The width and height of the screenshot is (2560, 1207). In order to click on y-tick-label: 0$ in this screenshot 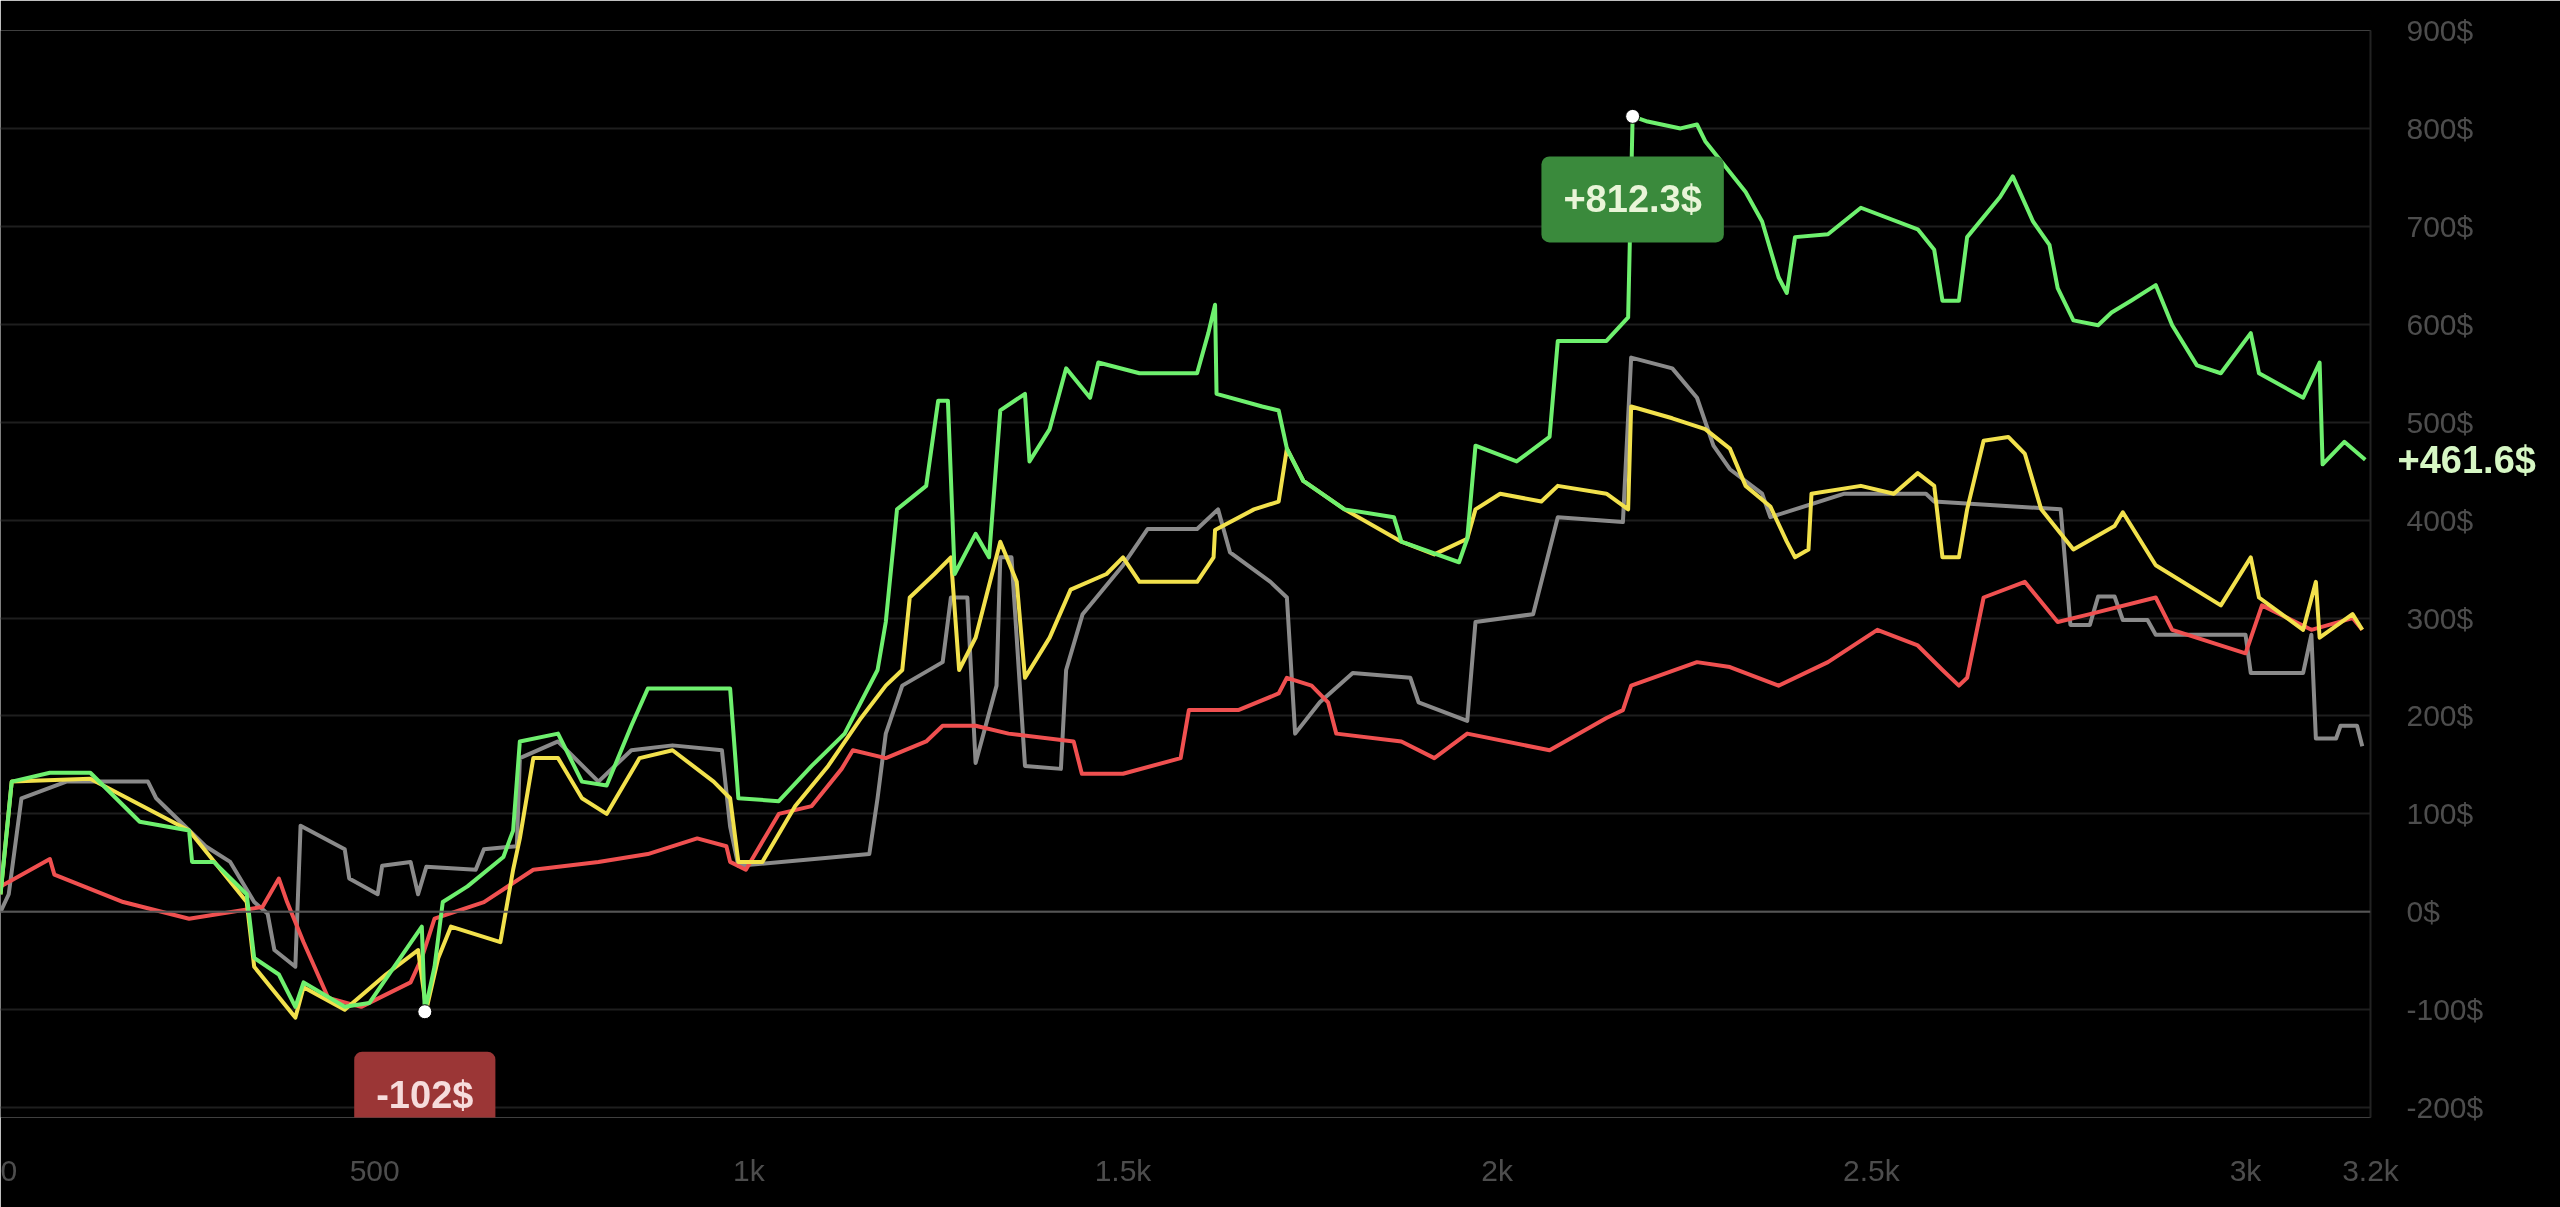, I will do `click(2423, 912)`.